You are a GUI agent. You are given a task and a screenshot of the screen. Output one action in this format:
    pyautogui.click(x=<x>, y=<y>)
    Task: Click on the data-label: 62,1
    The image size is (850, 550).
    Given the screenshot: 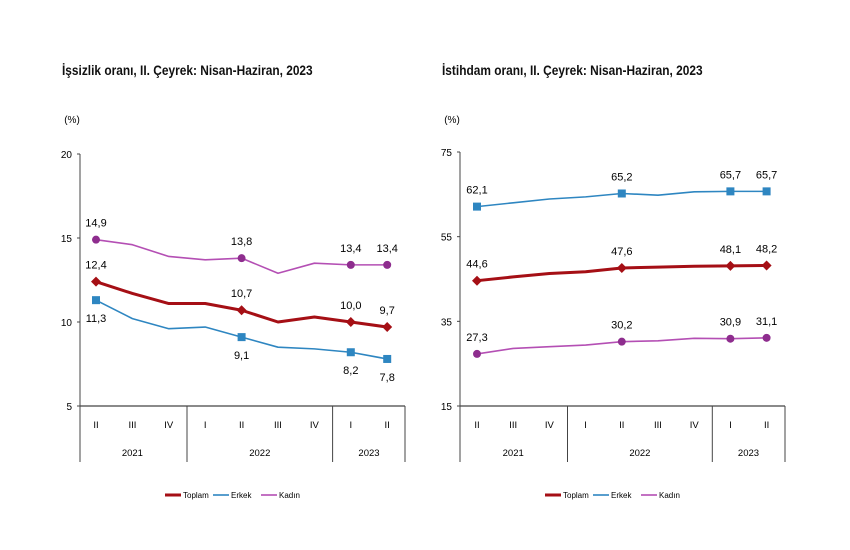 What is the action you would take?
    pyautogui.click(x=476, y=191)
    